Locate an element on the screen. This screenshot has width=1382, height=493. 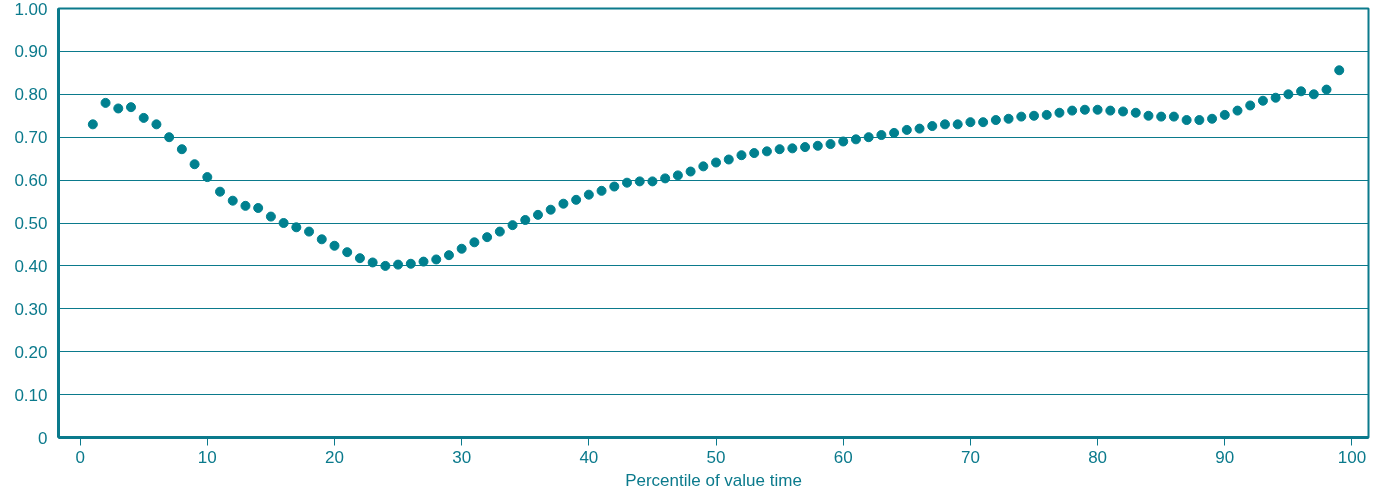
y-tick-label: 0.70 is located at coordinates (31, 138).